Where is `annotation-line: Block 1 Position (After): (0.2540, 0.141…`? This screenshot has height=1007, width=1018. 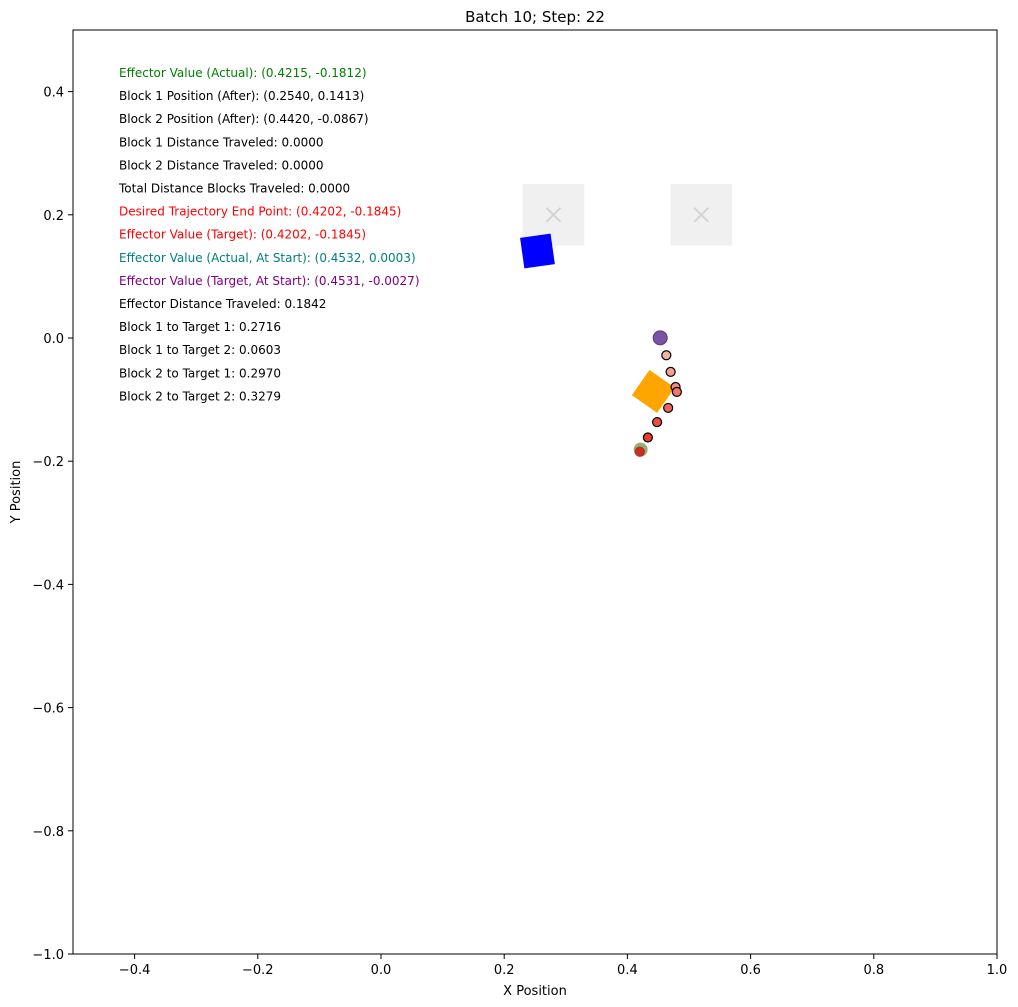
annotation-line: Block 1 Position (After): (0.2540, 0.141… is located at coordinates (241, 96).